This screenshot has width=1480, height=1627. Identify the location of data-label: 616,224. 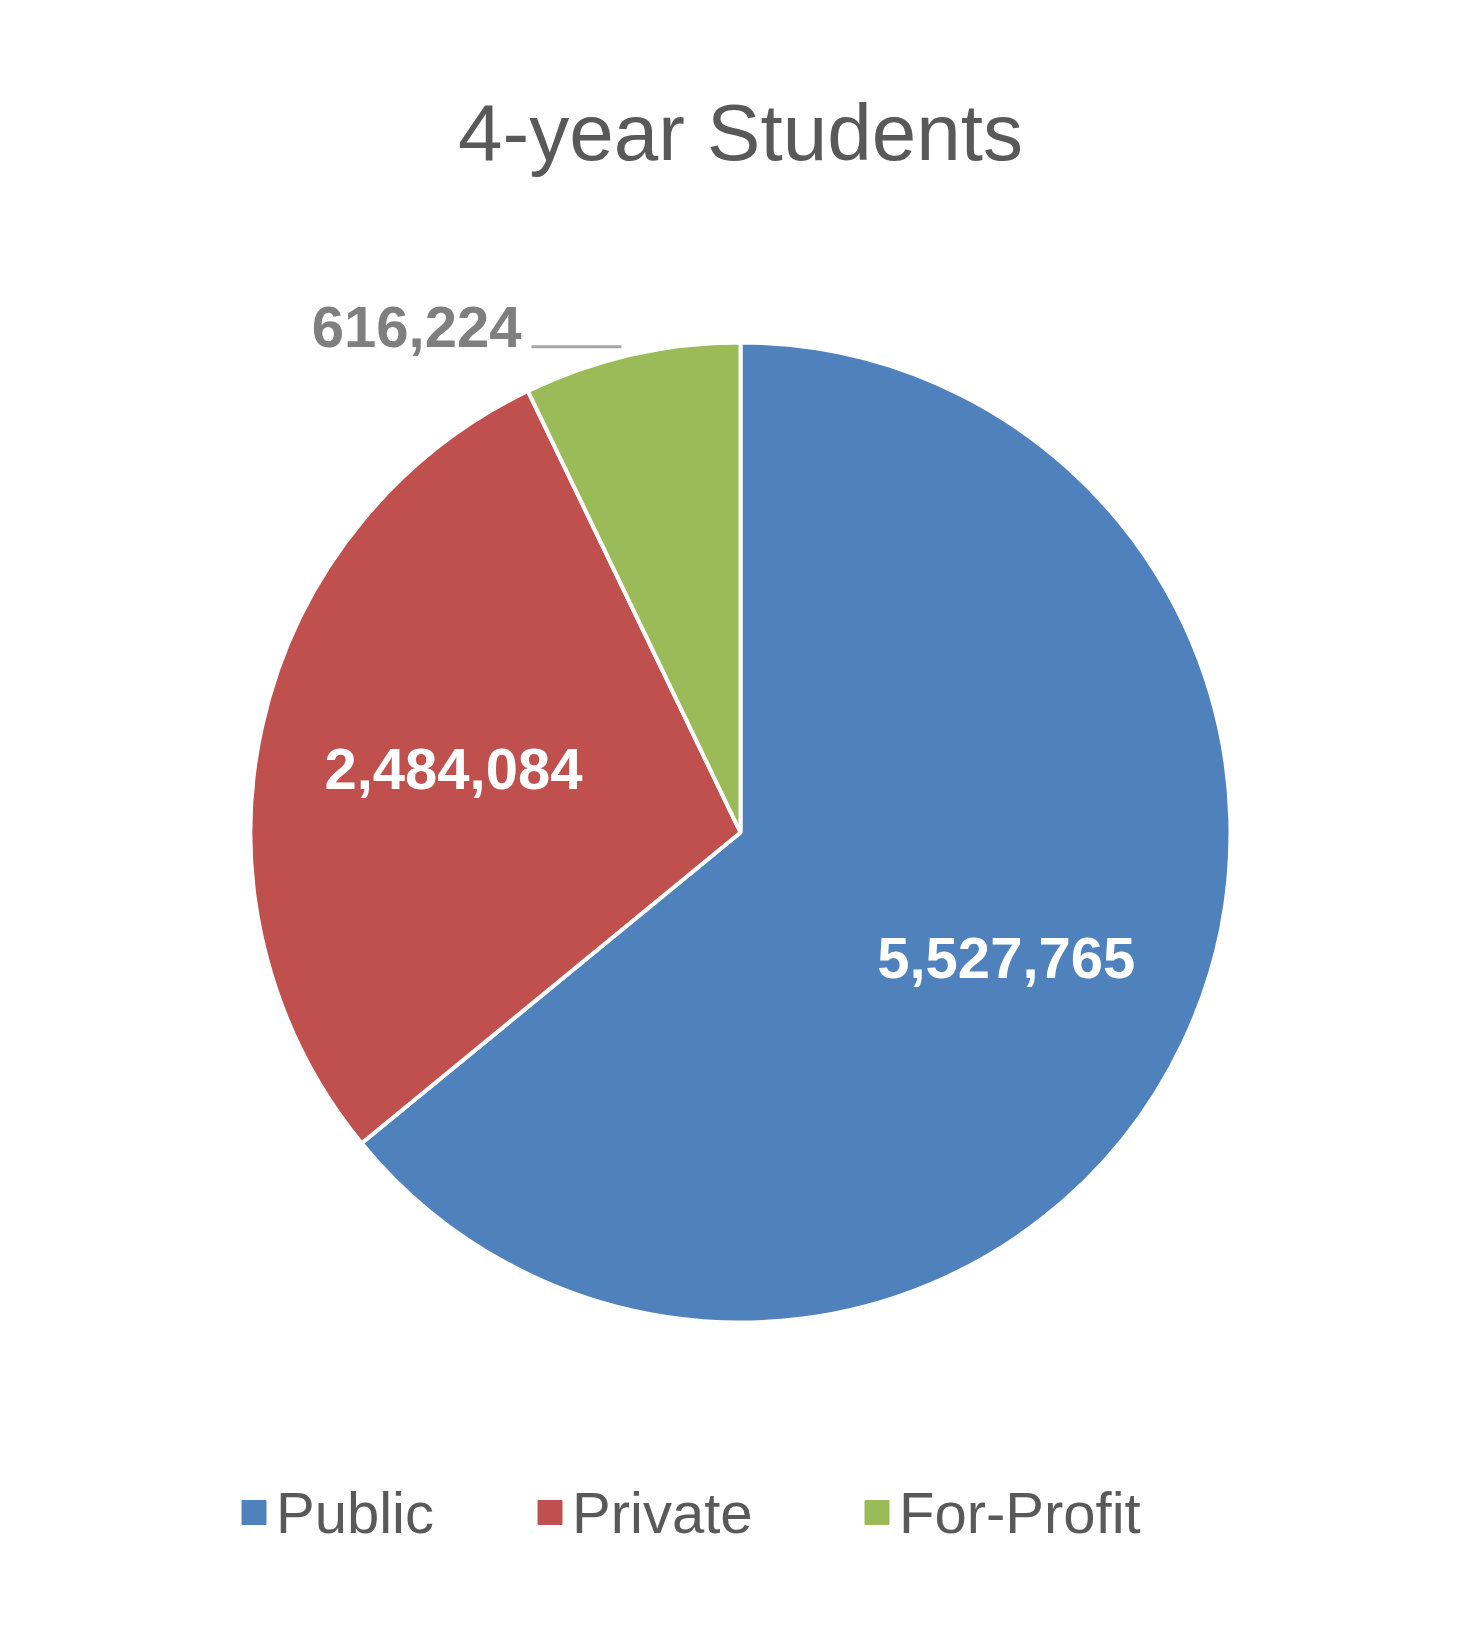
(416, 326).